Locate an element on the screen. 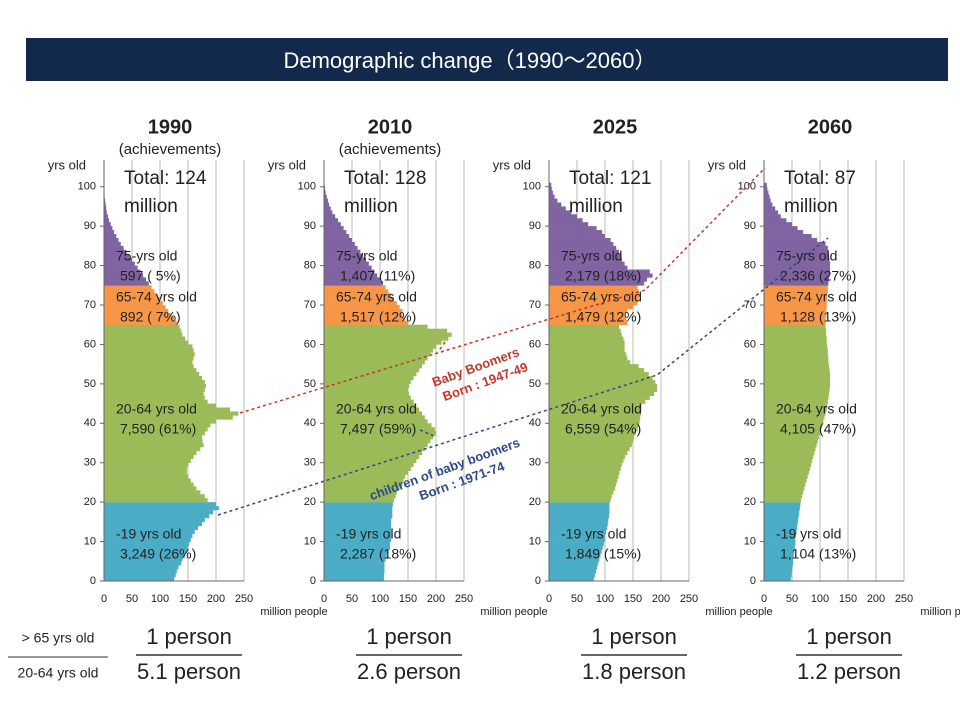 The height and width of the screenshot is (720, 960). ratio-top: 1 person is located at coordinates (409, 636).